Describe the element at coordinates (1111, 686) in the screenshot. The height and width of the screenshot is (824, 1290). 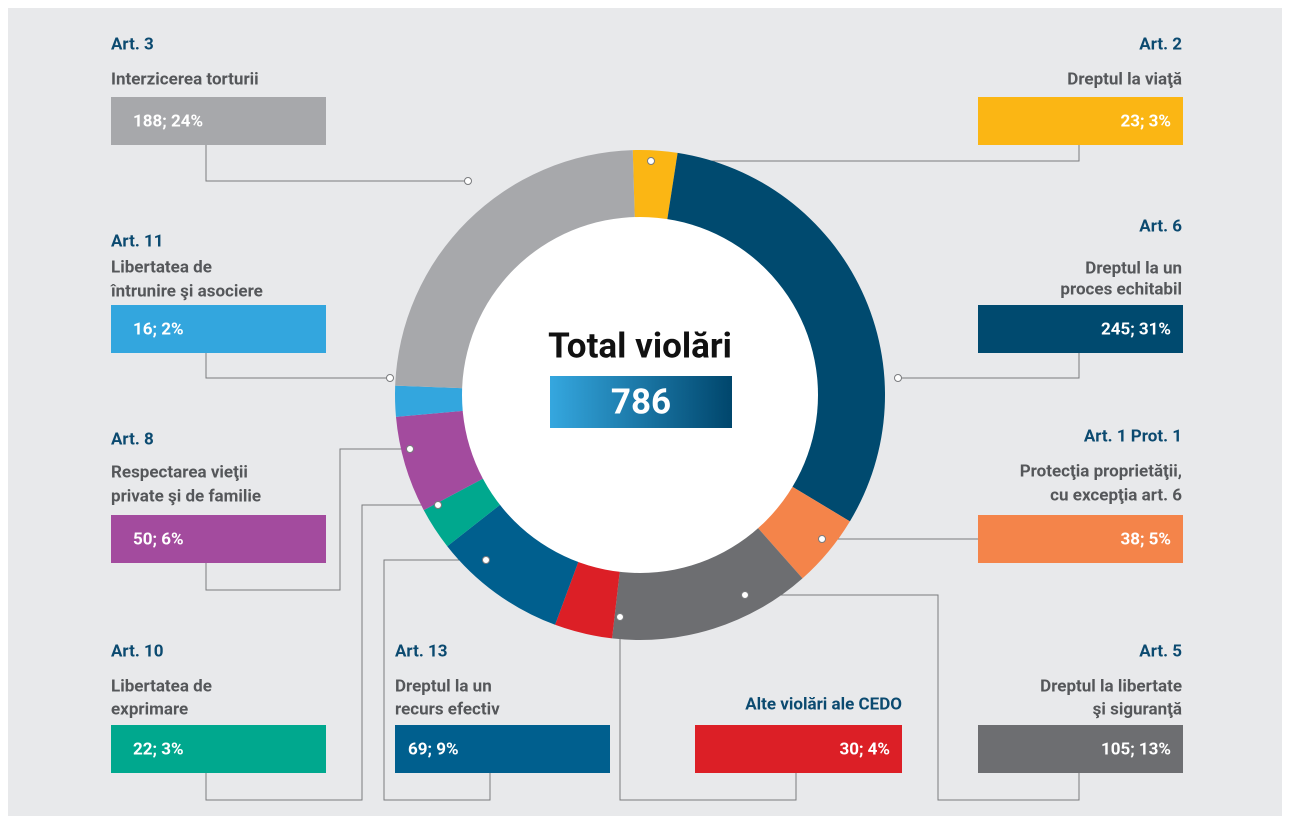
I see `label-description: Dreptul la libertate` at that location.